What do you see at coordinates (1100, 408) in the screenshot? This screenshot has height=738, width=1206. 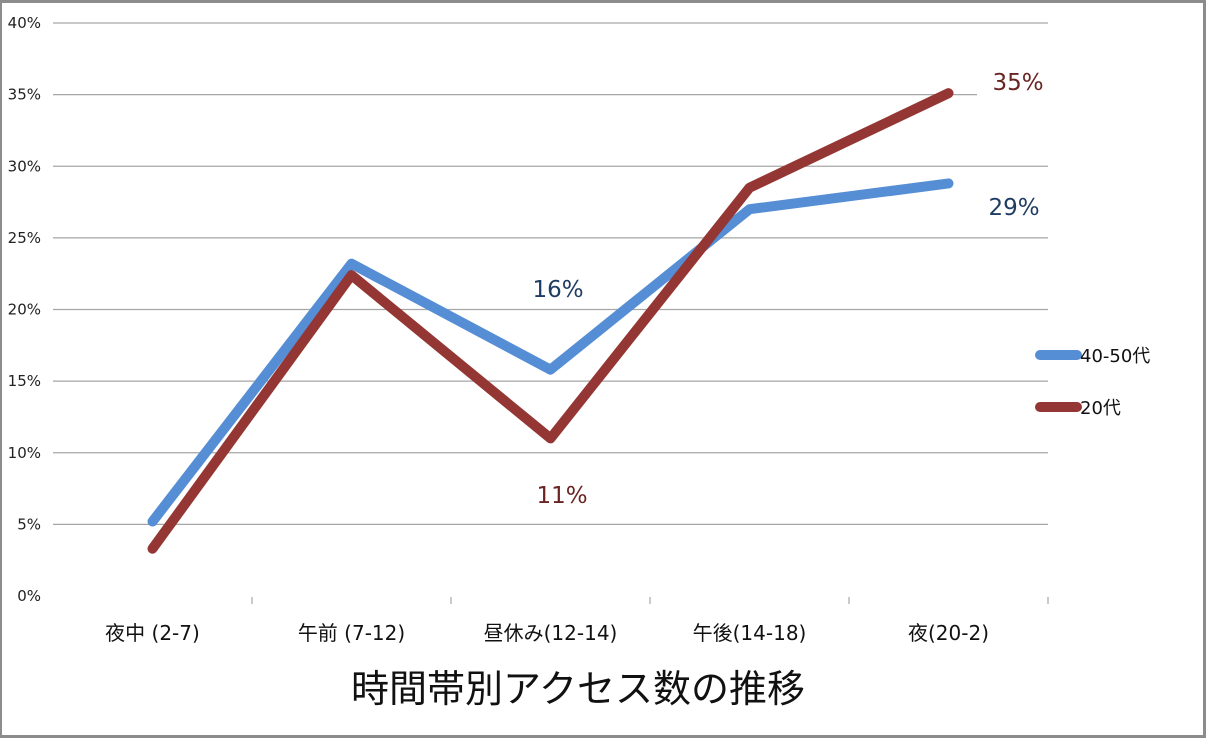 I see `legend-label: 20代` at bounding box center [1100, 408].